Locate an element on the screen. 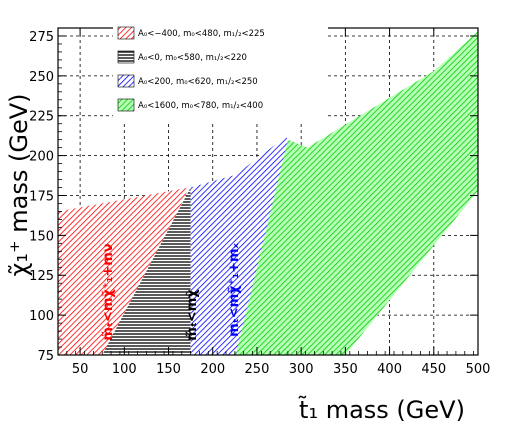 This screenshot has width=507, height=436. legend-label: A₀<0, m₀<580, m₁/₂<220 is located at coordinates (192, 58).